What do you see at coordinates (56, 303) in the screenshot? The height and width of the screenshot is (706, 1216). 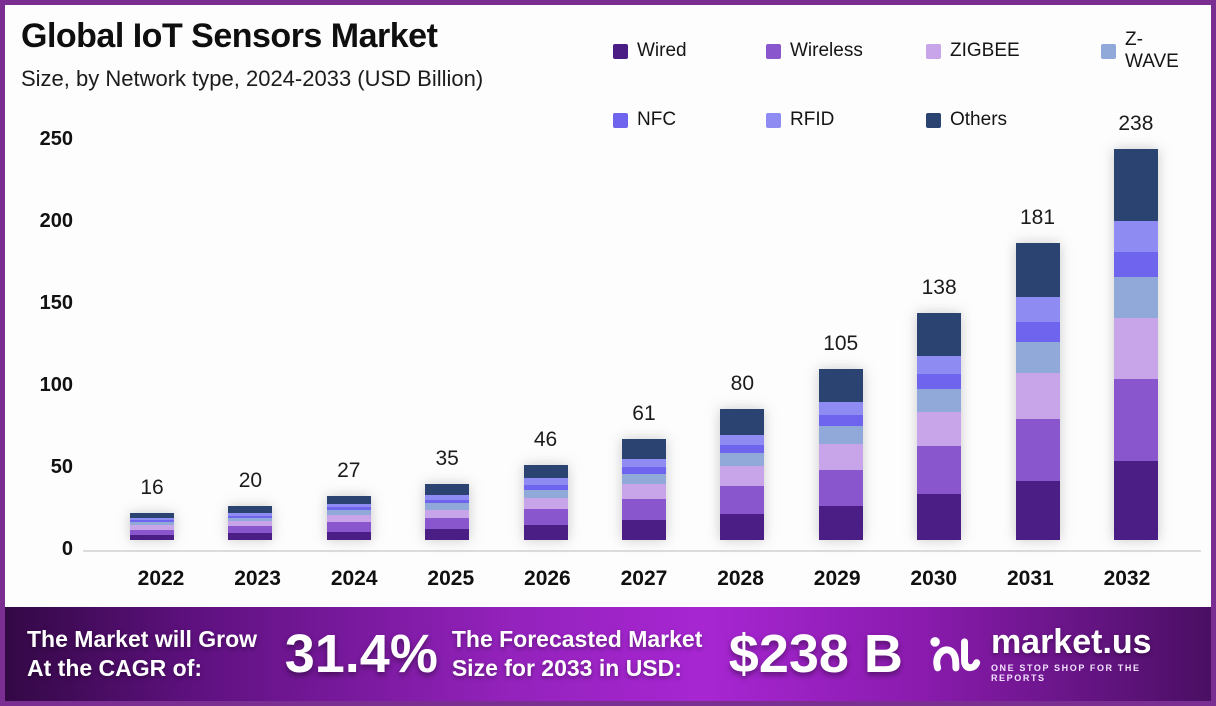 I see `y-tick-label: 150` at bounding box center [56, 303].